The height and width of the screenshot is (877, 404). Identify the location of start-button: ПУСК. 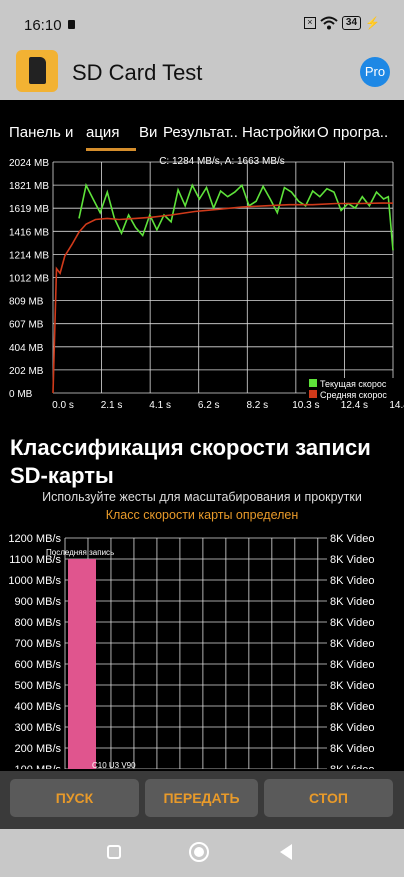
(74, 798).